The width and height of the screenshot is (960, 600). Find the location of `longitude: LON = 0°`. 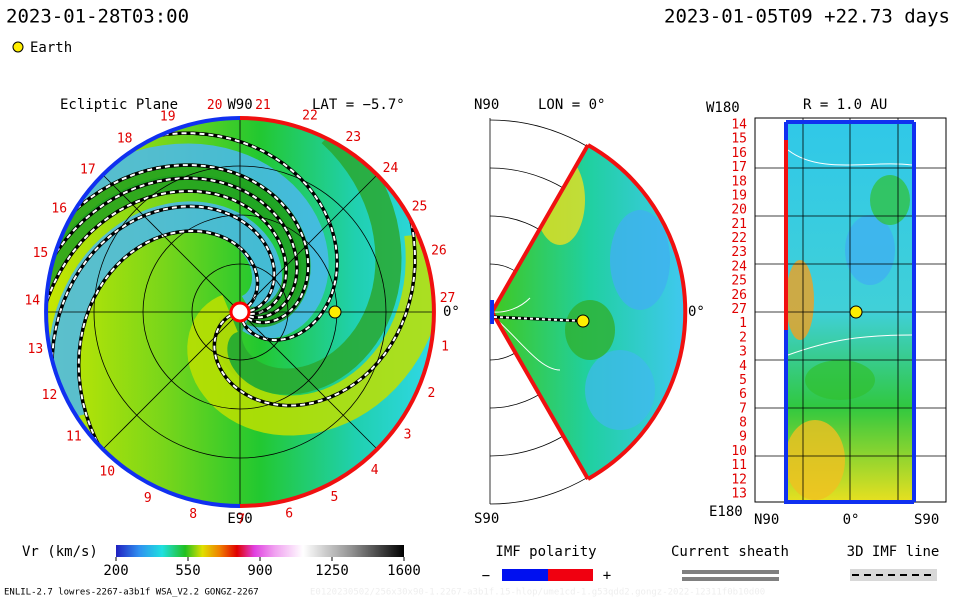

longitude: LON = 0° is located at coordinates (571, 105).